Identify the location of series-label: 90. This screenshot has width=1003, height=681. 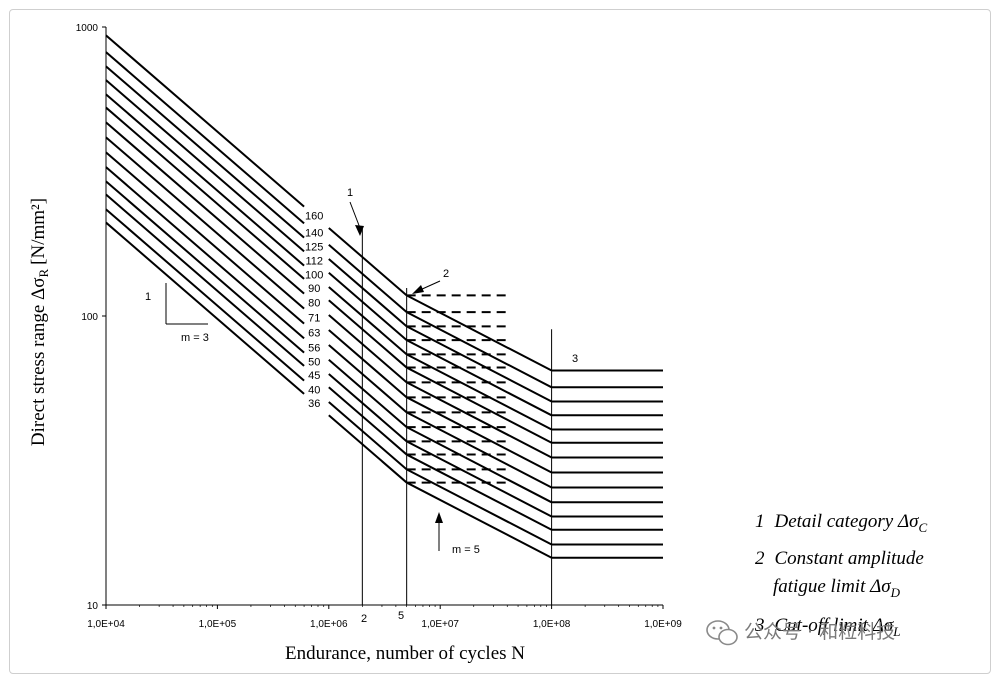
(314, 289).